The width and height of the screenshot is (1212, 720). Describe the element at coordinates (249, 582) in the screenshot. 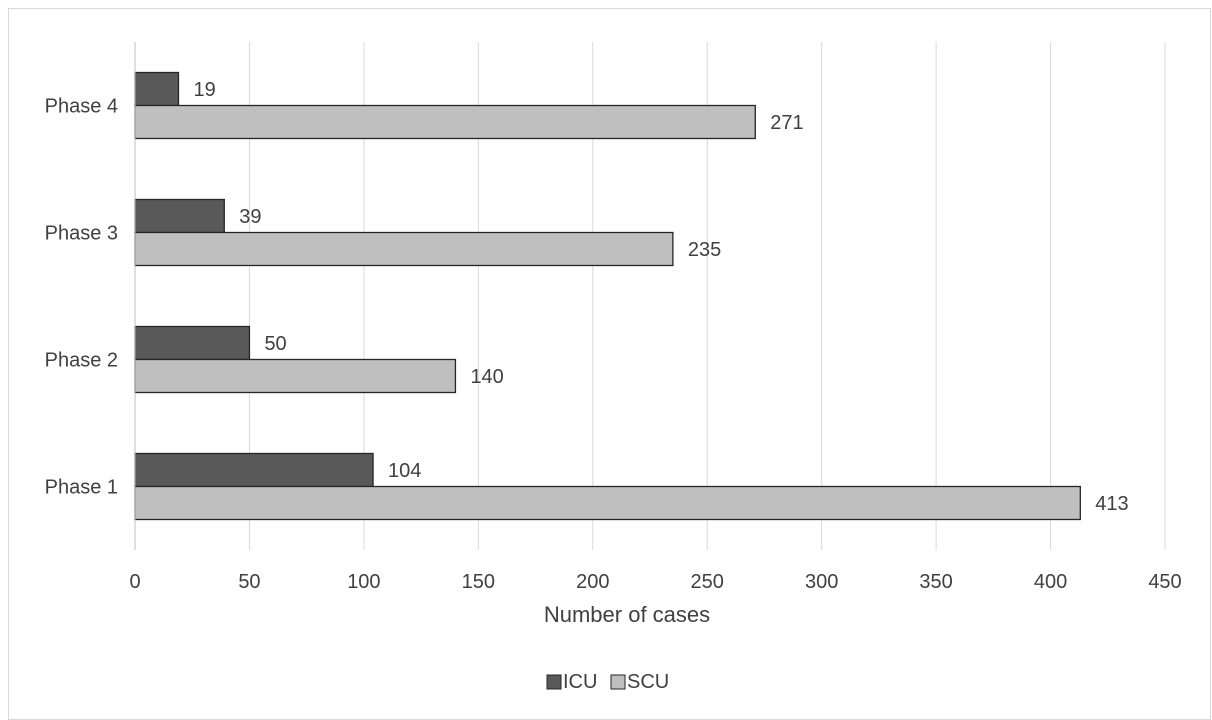

I see `x-tick-label: 50` at that location.